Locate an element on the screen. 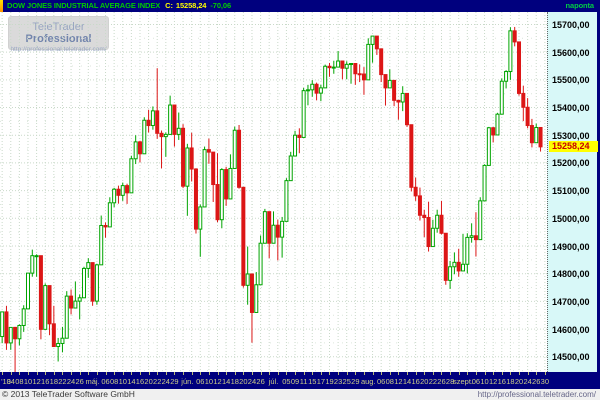 This screenshot has width=600, height=400. titlebar-accent-stripe is located at coordinates (1, 6).